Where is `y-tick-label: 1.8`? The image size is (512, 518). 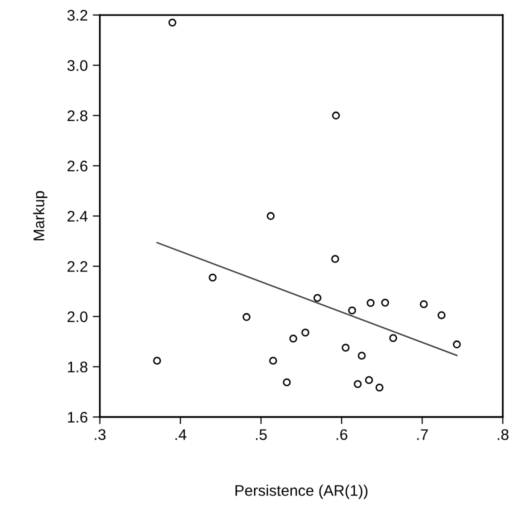 y-tick-label: 1.8 is located at coordinates (78, 367).